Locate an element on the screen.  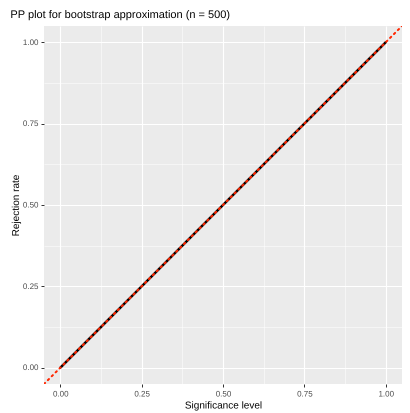
y-tick-label: 0.75 is located at coordinates (31, 123).